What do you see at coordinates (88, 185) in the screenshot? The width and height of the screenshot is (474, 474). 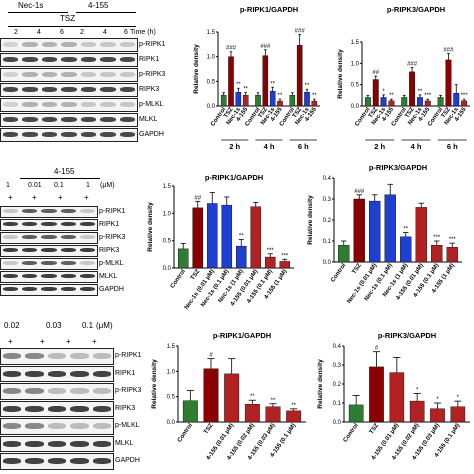 I see `dose-b-3: 1` at bounding box center [88, 185].